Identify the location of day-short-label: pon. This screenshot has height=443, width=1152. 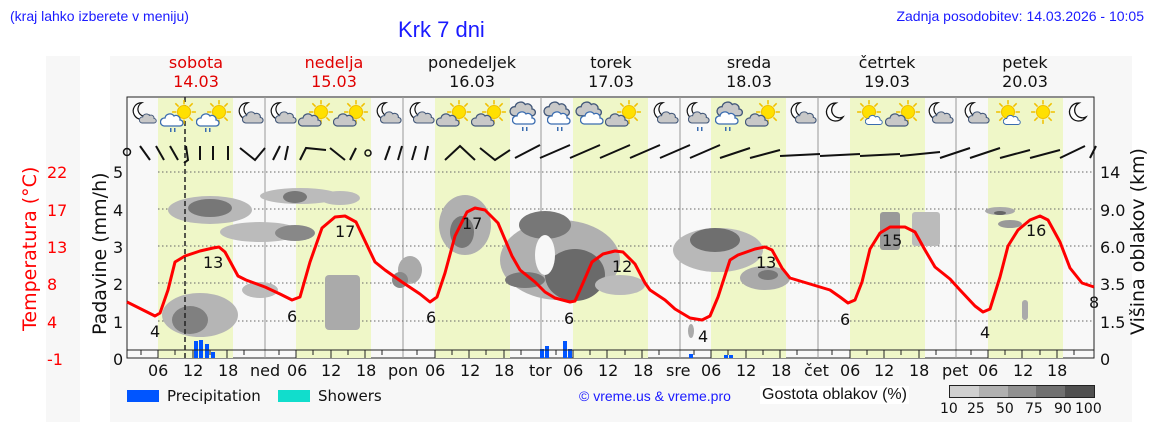
(403, 370).